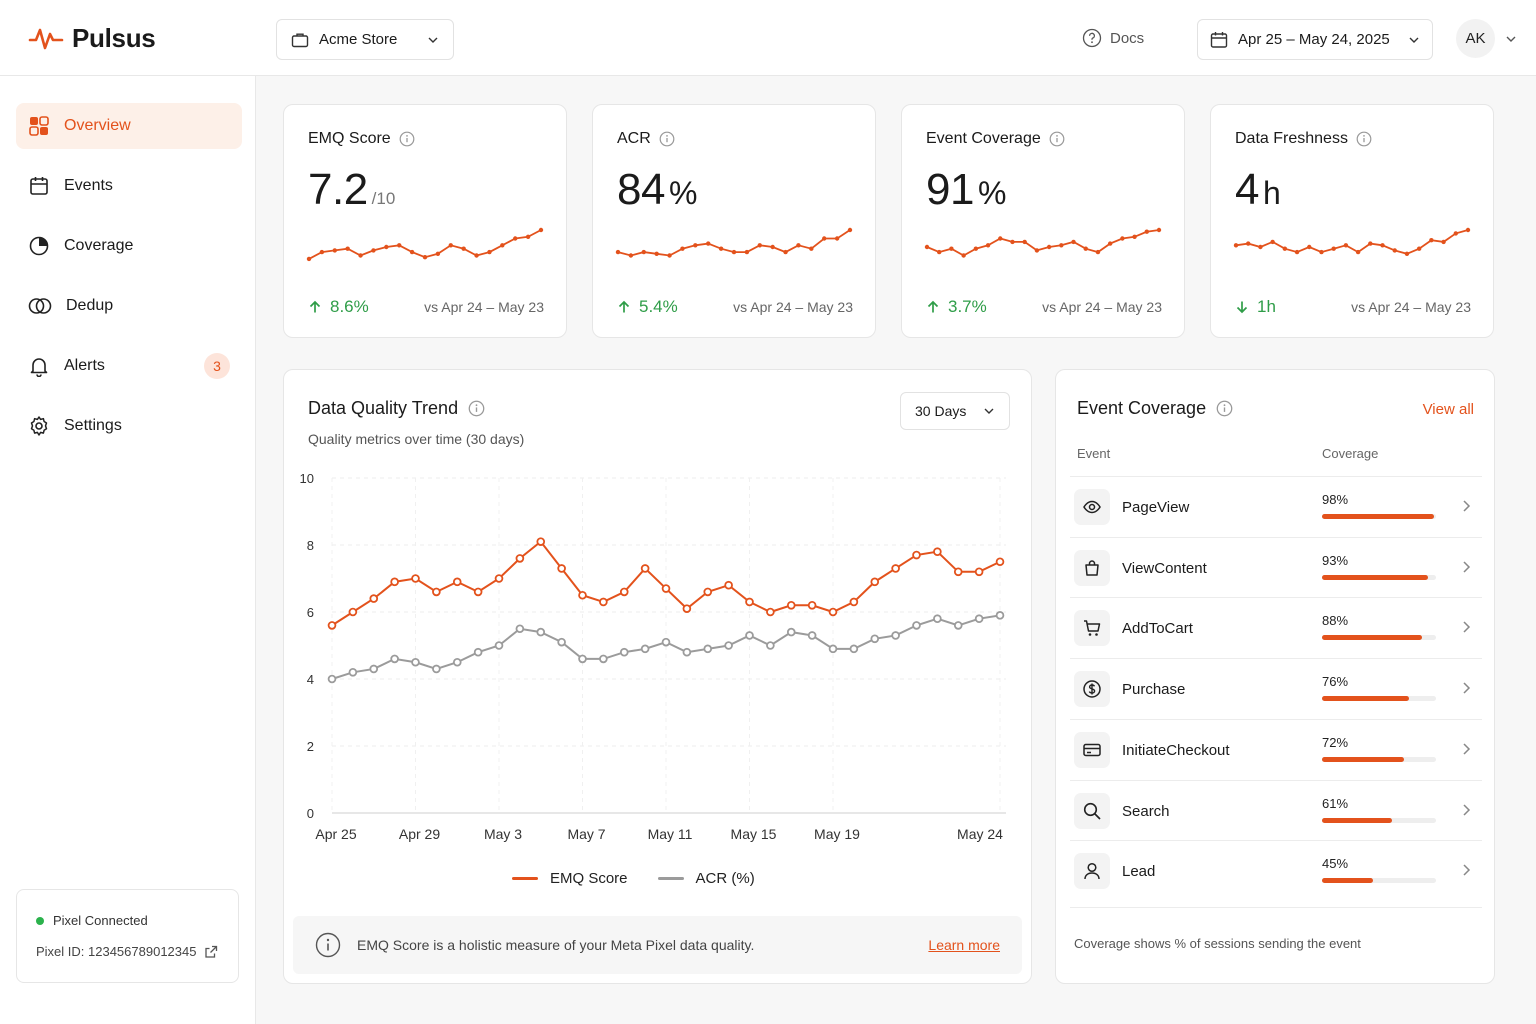 This screenshot has width=1536, height=1024. Describe the element at coordinates (734, 221) in the screenshot. I see `kpi-card-acr: ACR 84% 5.4% vs Apr 24 – May 23` at that location.